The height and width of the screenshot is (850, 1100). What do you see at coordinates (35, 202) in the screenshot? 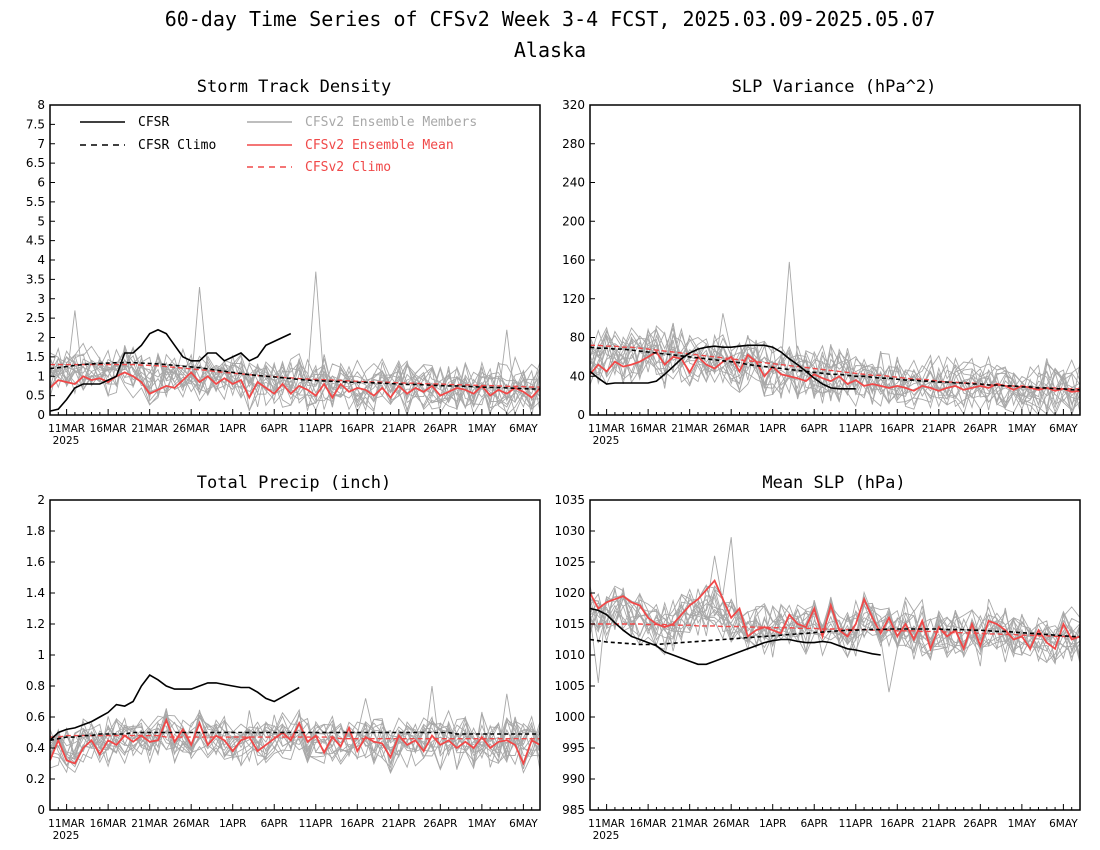
I see `y-tick-label: 5.5` at bounding box center [35, 202].